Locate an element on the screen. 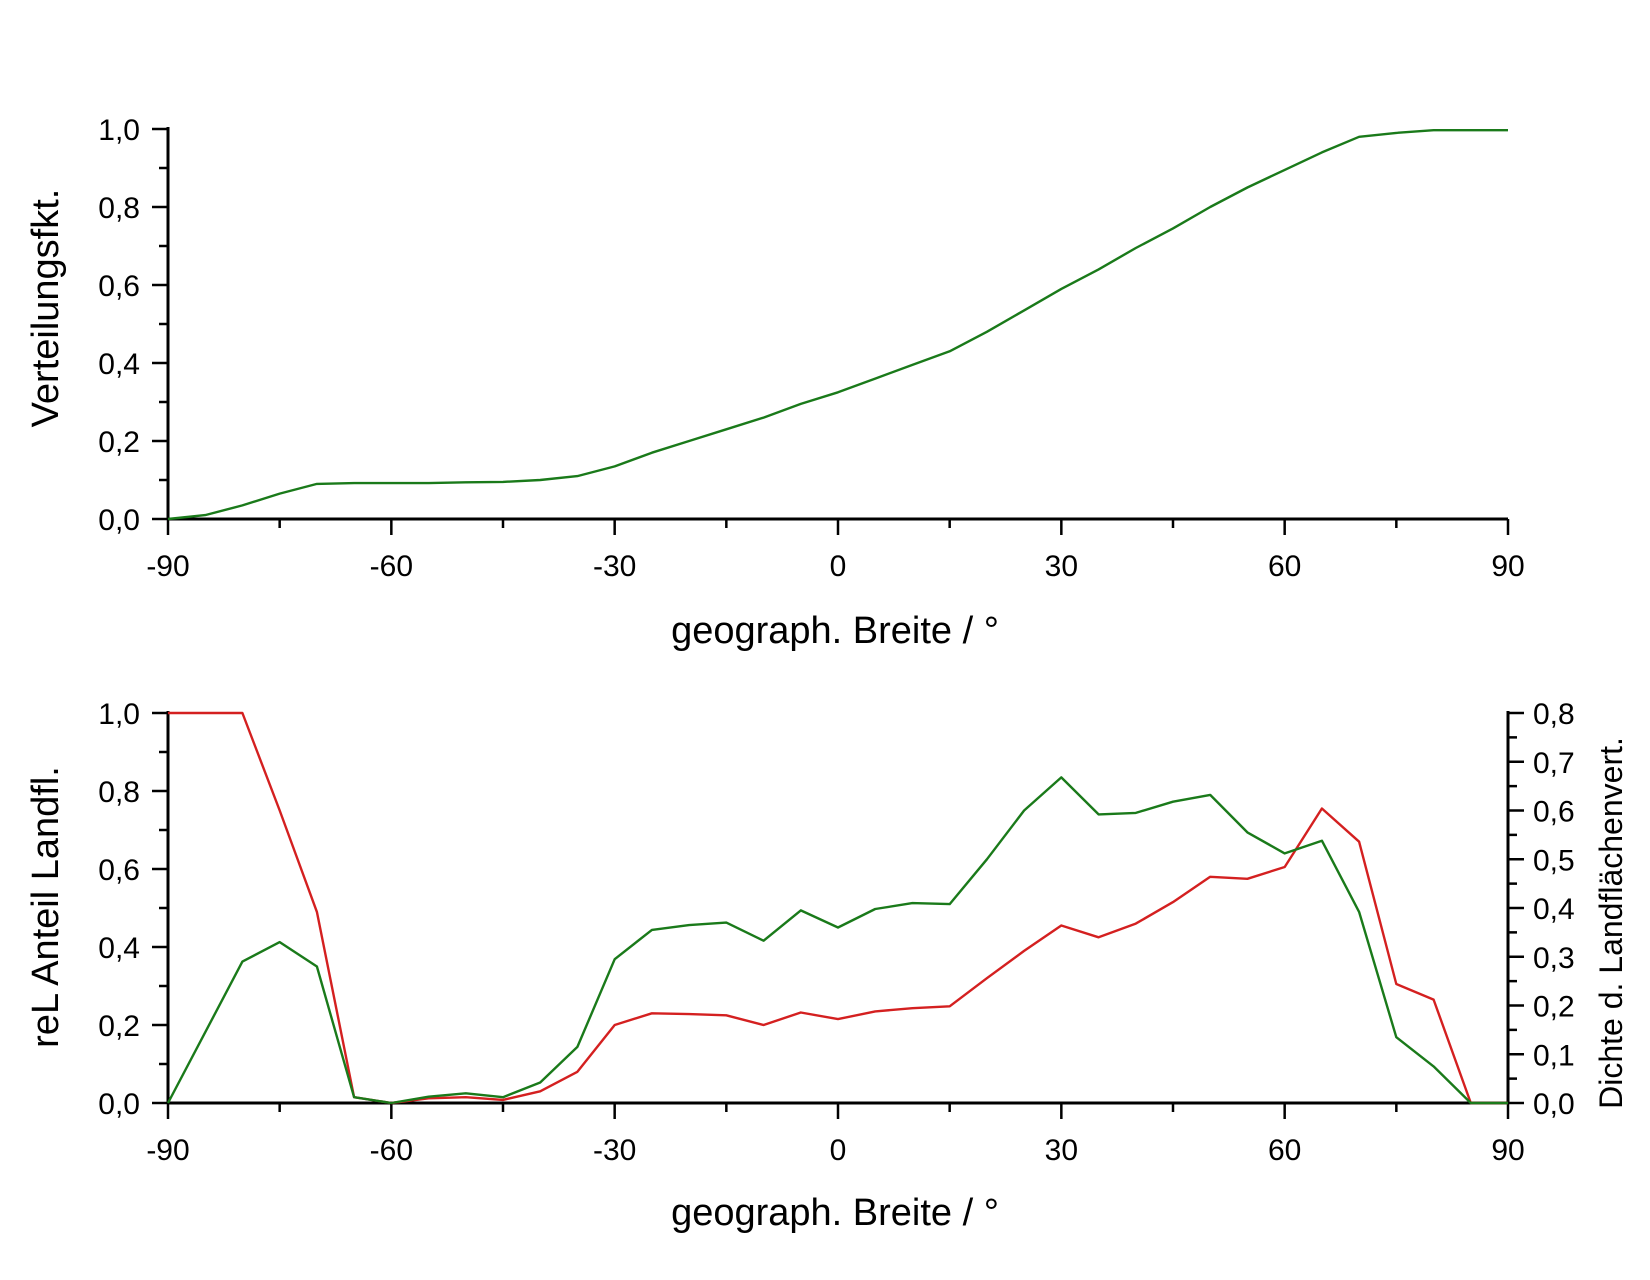  top-x-tick-label: 0 is located at coordinates (838, 566).